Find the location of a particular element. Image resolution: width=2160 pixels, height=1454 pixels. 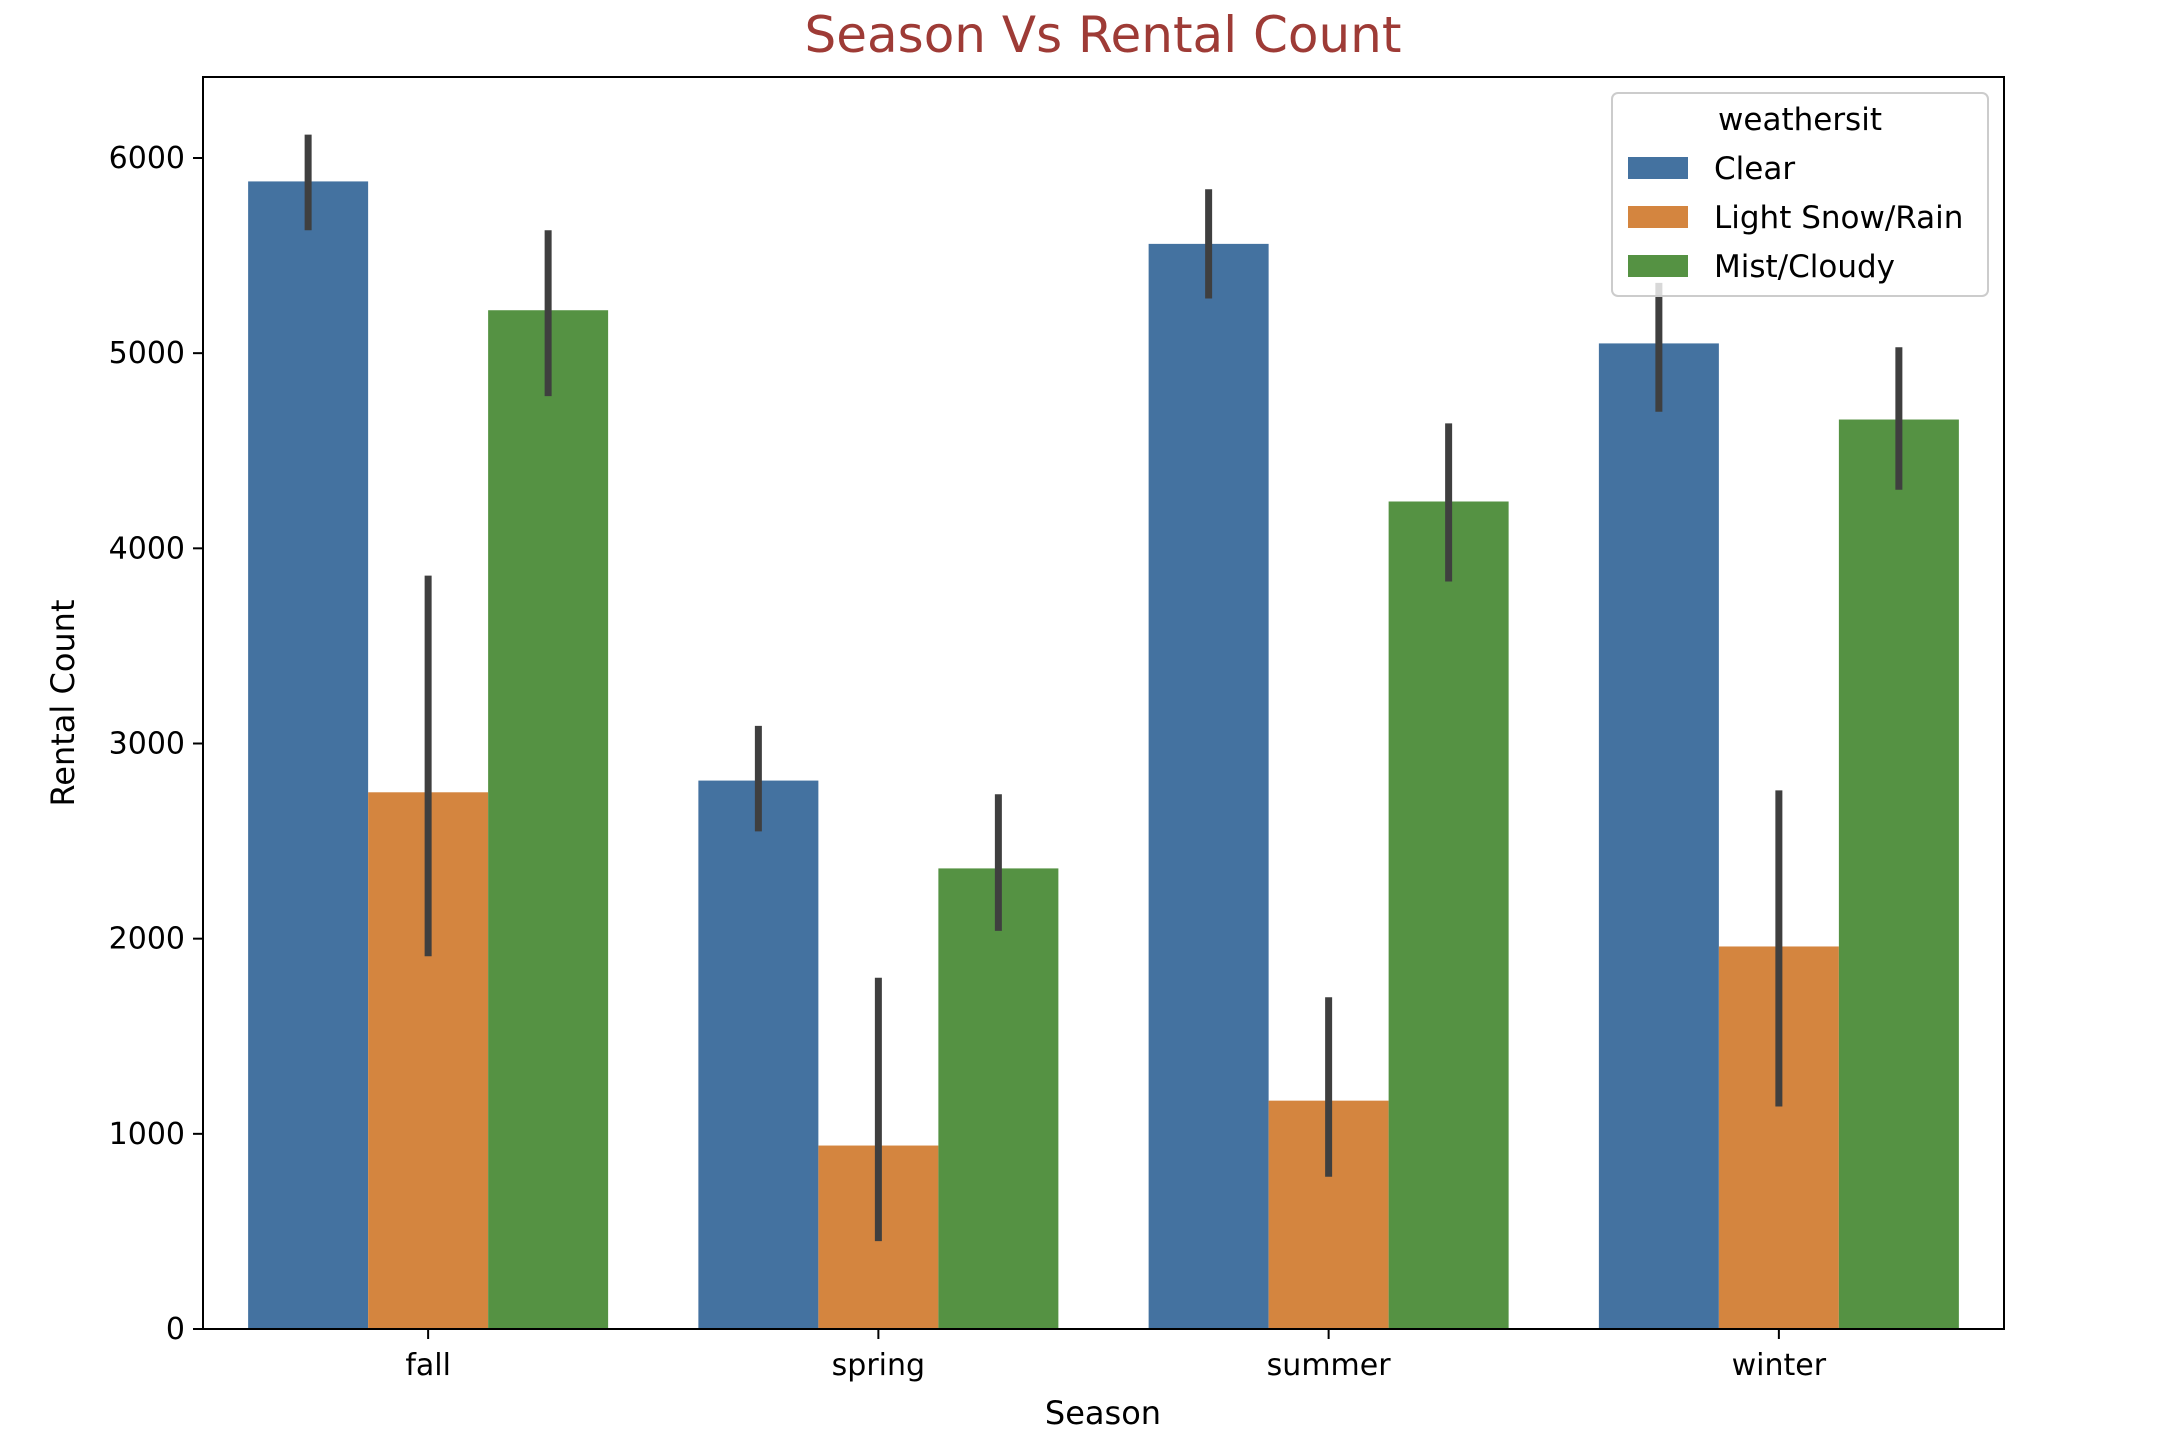

legend-swatch-light-snow-rain is located at coordinates (1658, 217).